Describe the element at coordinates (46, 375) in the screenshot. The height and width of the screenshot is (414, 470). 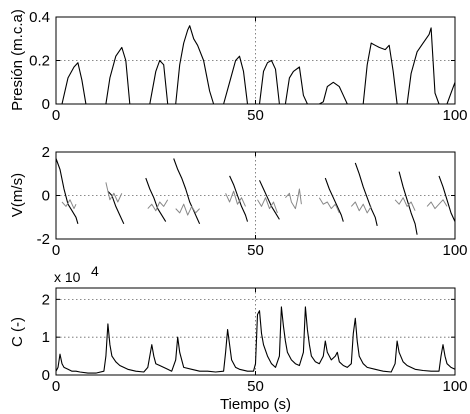
I see `concentration-ytick-label-0: 0` at that location.